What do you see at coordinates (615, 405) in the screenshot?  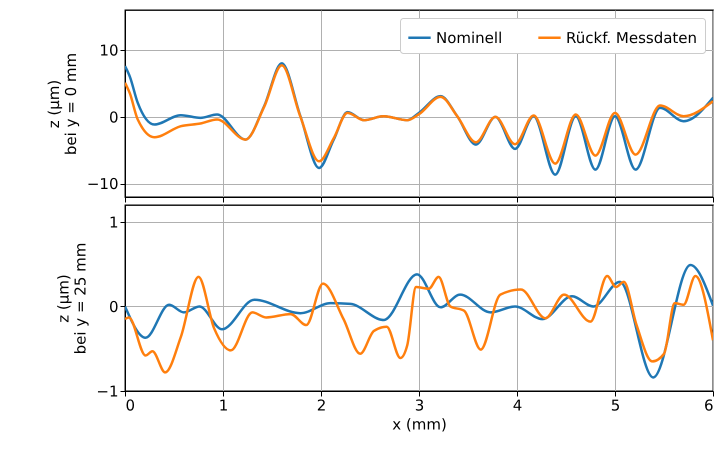 I see `x-tick-label: 5` at bounding box center [615, 405].